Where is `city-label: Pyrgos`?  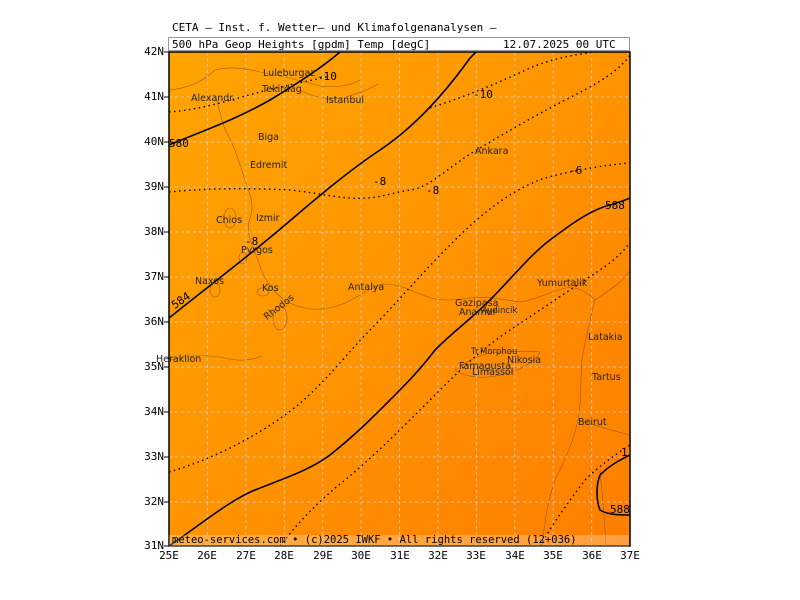 city-label: Pyrgos is located at coordinates (257, 250).